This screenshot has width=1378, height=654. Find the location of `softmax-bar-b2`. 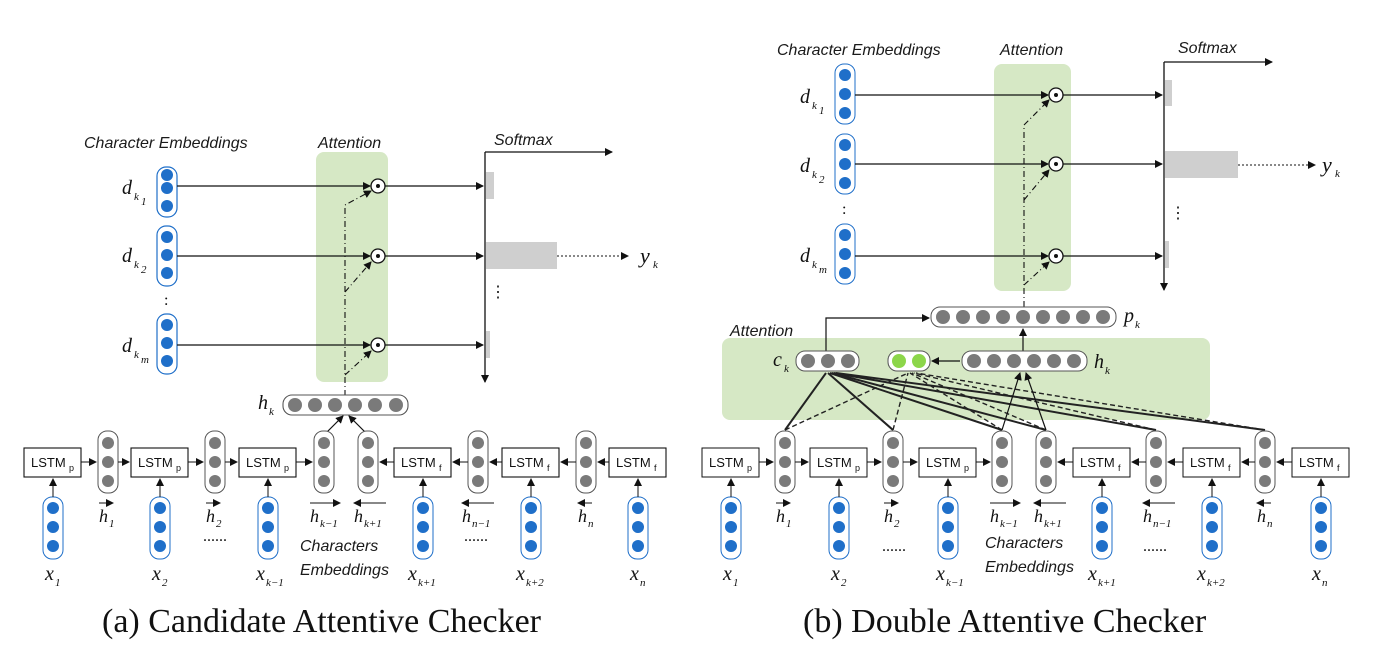

softmax-bar-b2 is located at coordinates (1201, 164).